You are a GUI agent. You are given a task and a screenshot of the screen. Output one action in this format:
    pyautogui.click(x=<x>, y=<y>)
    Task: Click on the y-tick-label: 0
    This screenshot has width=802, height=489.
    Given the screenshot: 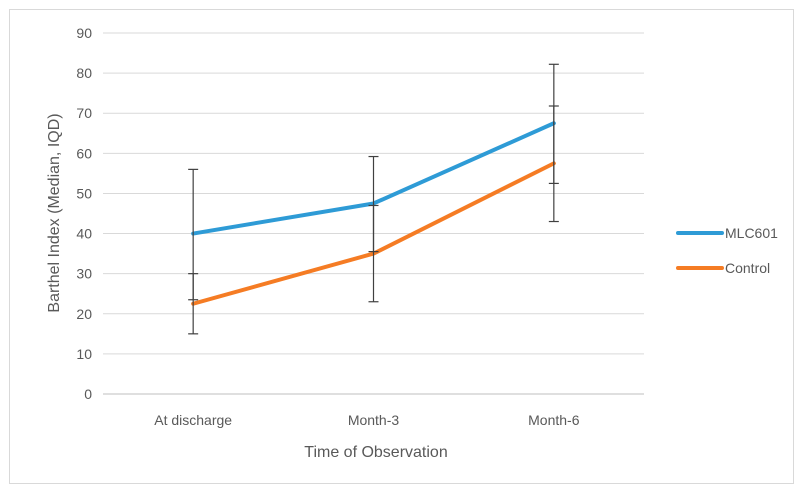 What is the action you would take?
    pyautogui.click(x=88, y=394)
    